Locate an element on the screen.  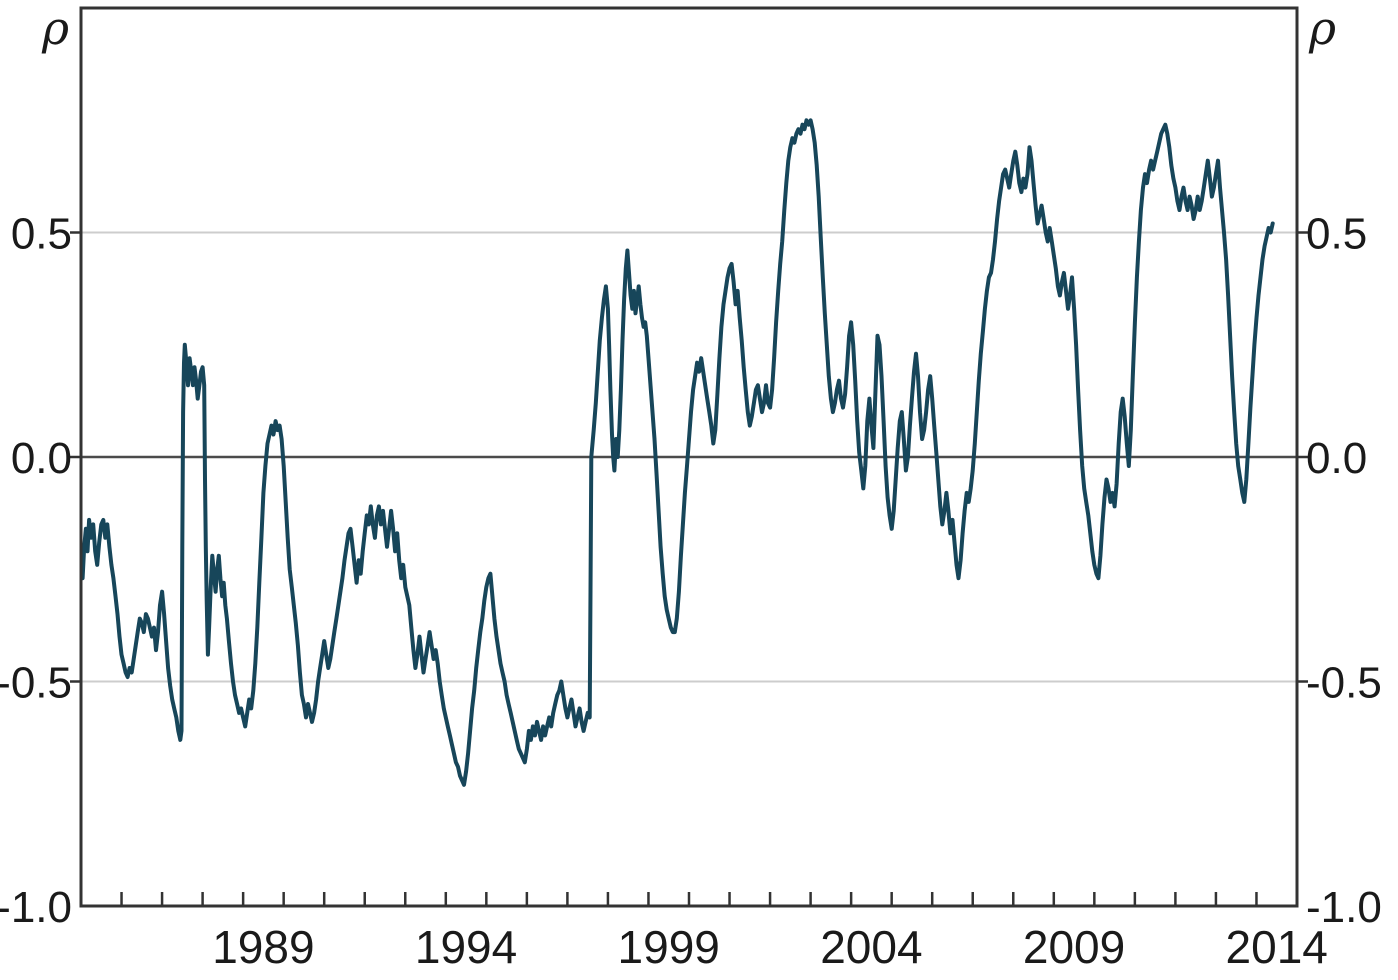
y-tick-label-left: -0.5 is located at coordinates (36, 683).